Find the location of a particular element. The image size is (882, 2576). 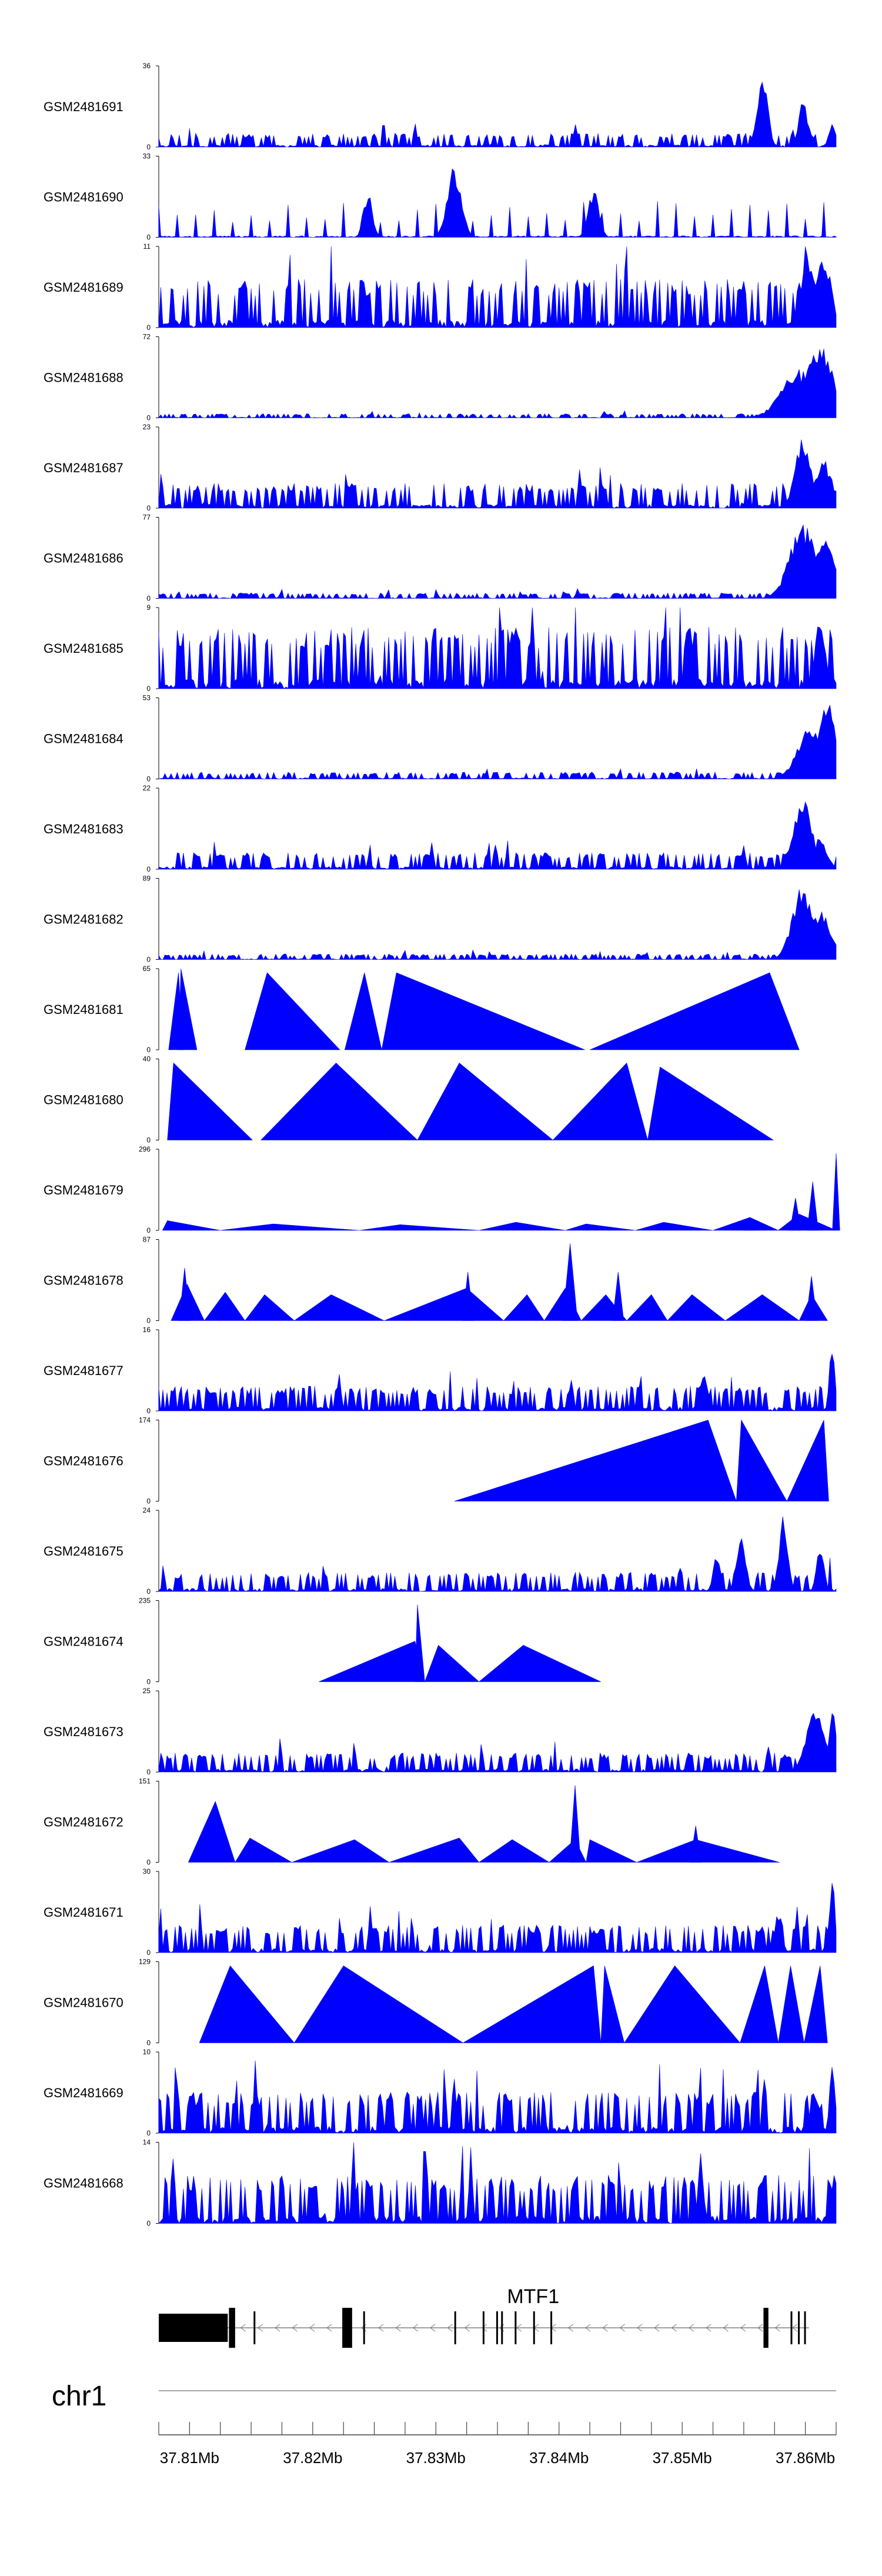

y-axis-max-label: 25 is located at coordinates (147, 1691).